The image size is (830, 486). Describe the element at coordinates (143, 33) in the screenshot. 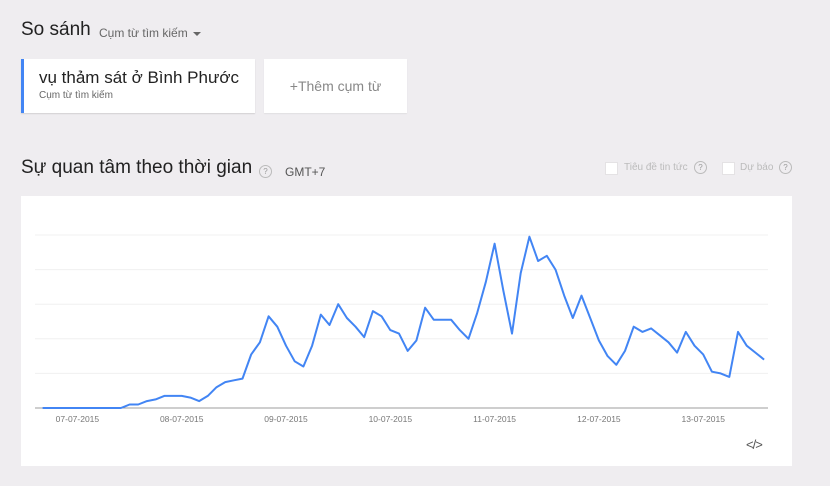

I see `compare-type-label: Cụm từ tìm kiếm` at that location.